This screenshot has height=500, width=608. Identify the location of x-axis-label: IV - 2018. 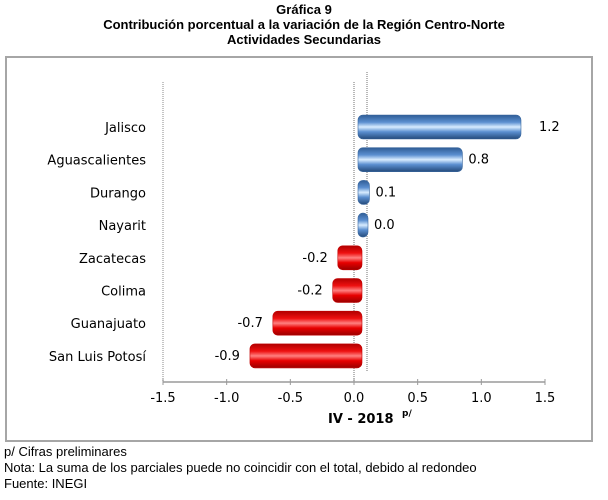
(361, 419).